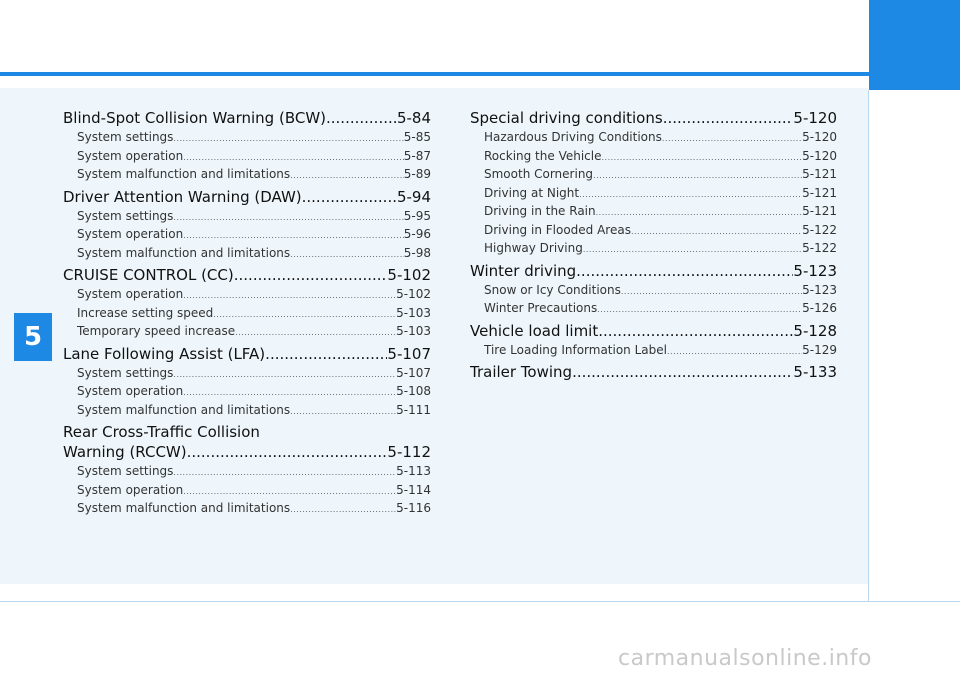 The height and width of the screenshot is (676, 960). I want to click on toc-entry: Driving at Night 5-121, so click(653, 194).